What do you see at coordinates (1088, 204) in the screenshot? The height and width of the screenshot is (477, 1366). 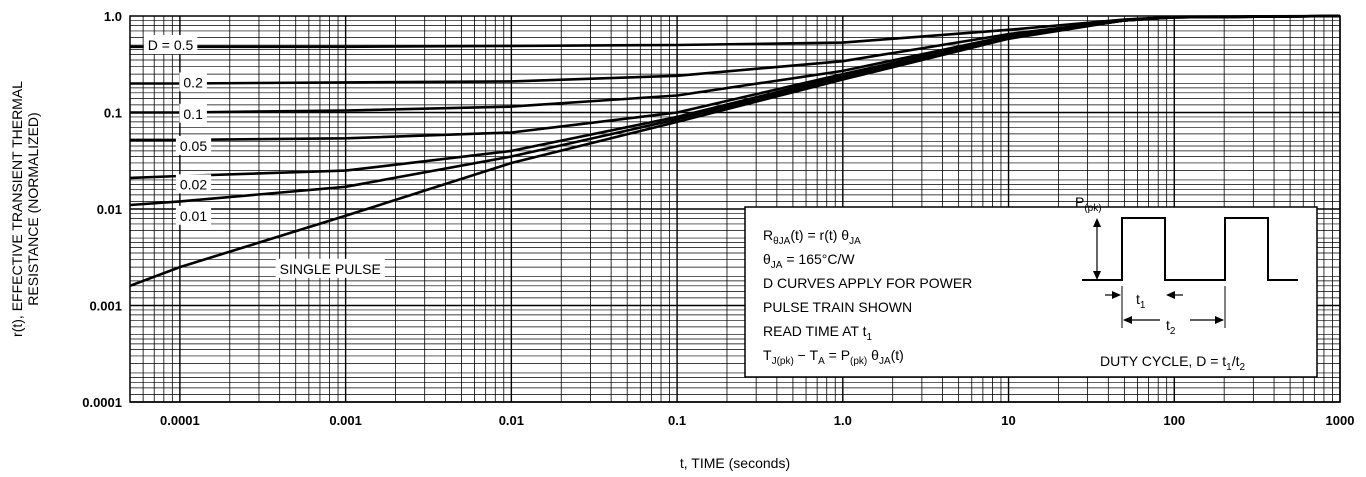 I see `ppk-label: P(pk)​` at bounding box center [1088, 204].